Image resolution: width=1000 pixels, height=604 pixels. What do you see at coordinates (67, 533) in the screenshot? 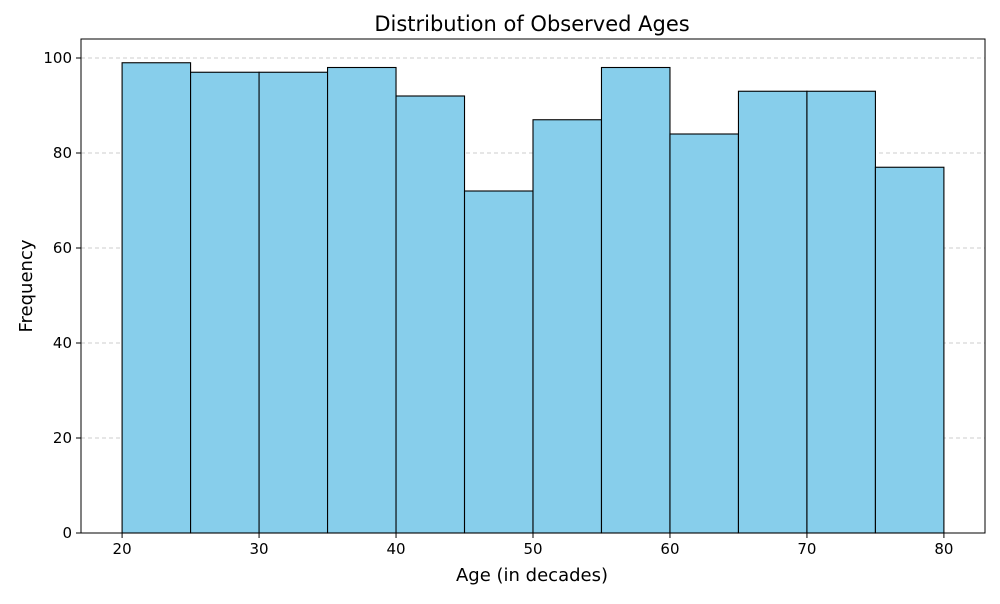
I see `y-tick-label: 0` at bounding box center [67, 533].